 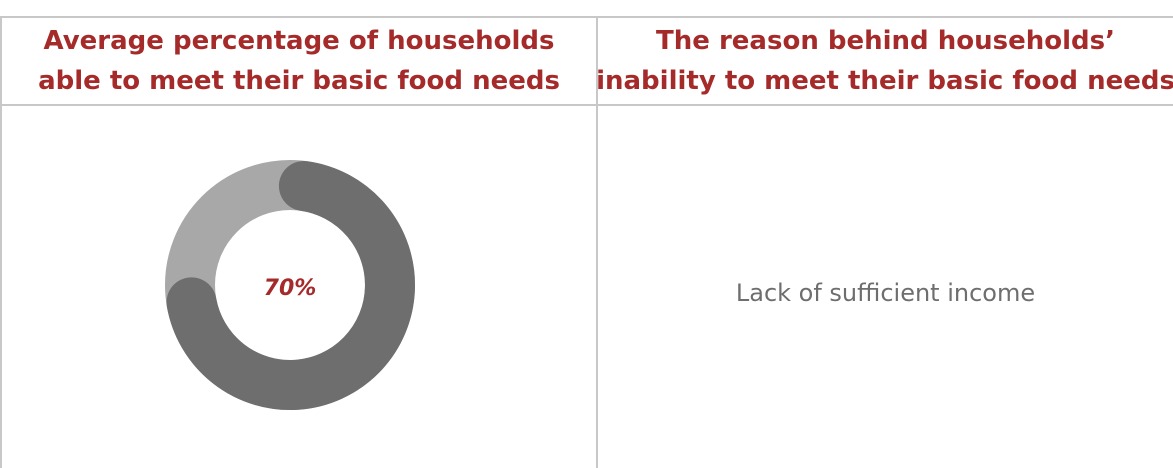 I want to click on donut-center-label: 70%, so click(x=290, y=288).